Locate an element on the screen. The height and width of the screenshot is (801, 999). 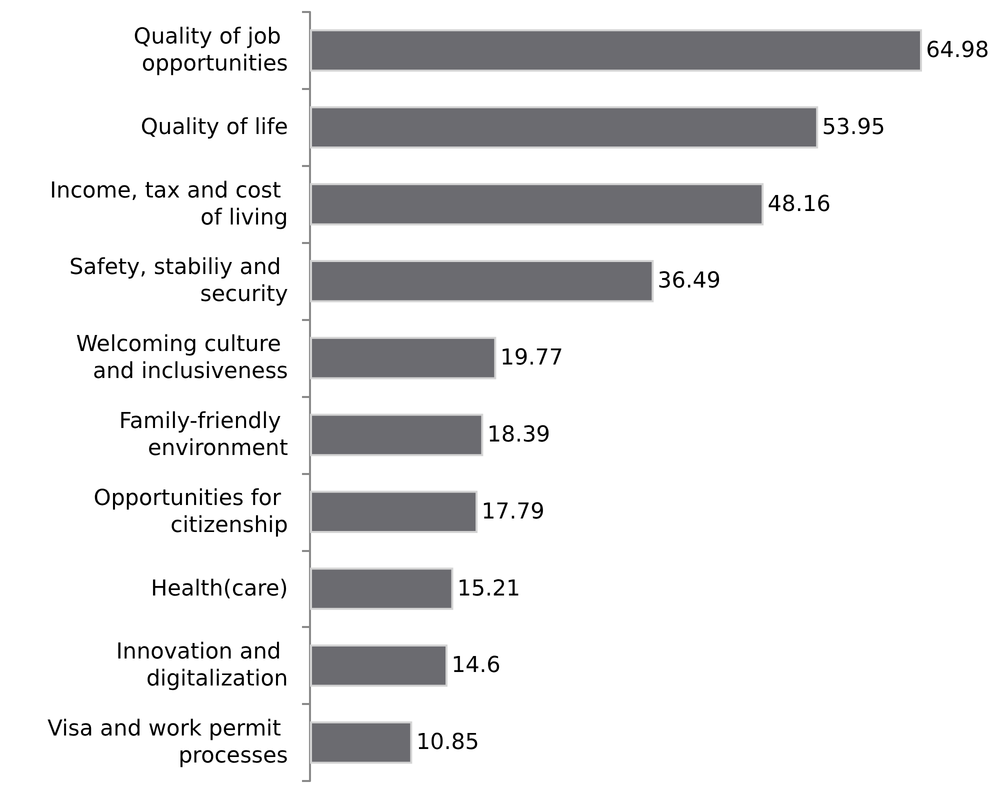
data-label: 18.39 is located at coordinates (518, 435).